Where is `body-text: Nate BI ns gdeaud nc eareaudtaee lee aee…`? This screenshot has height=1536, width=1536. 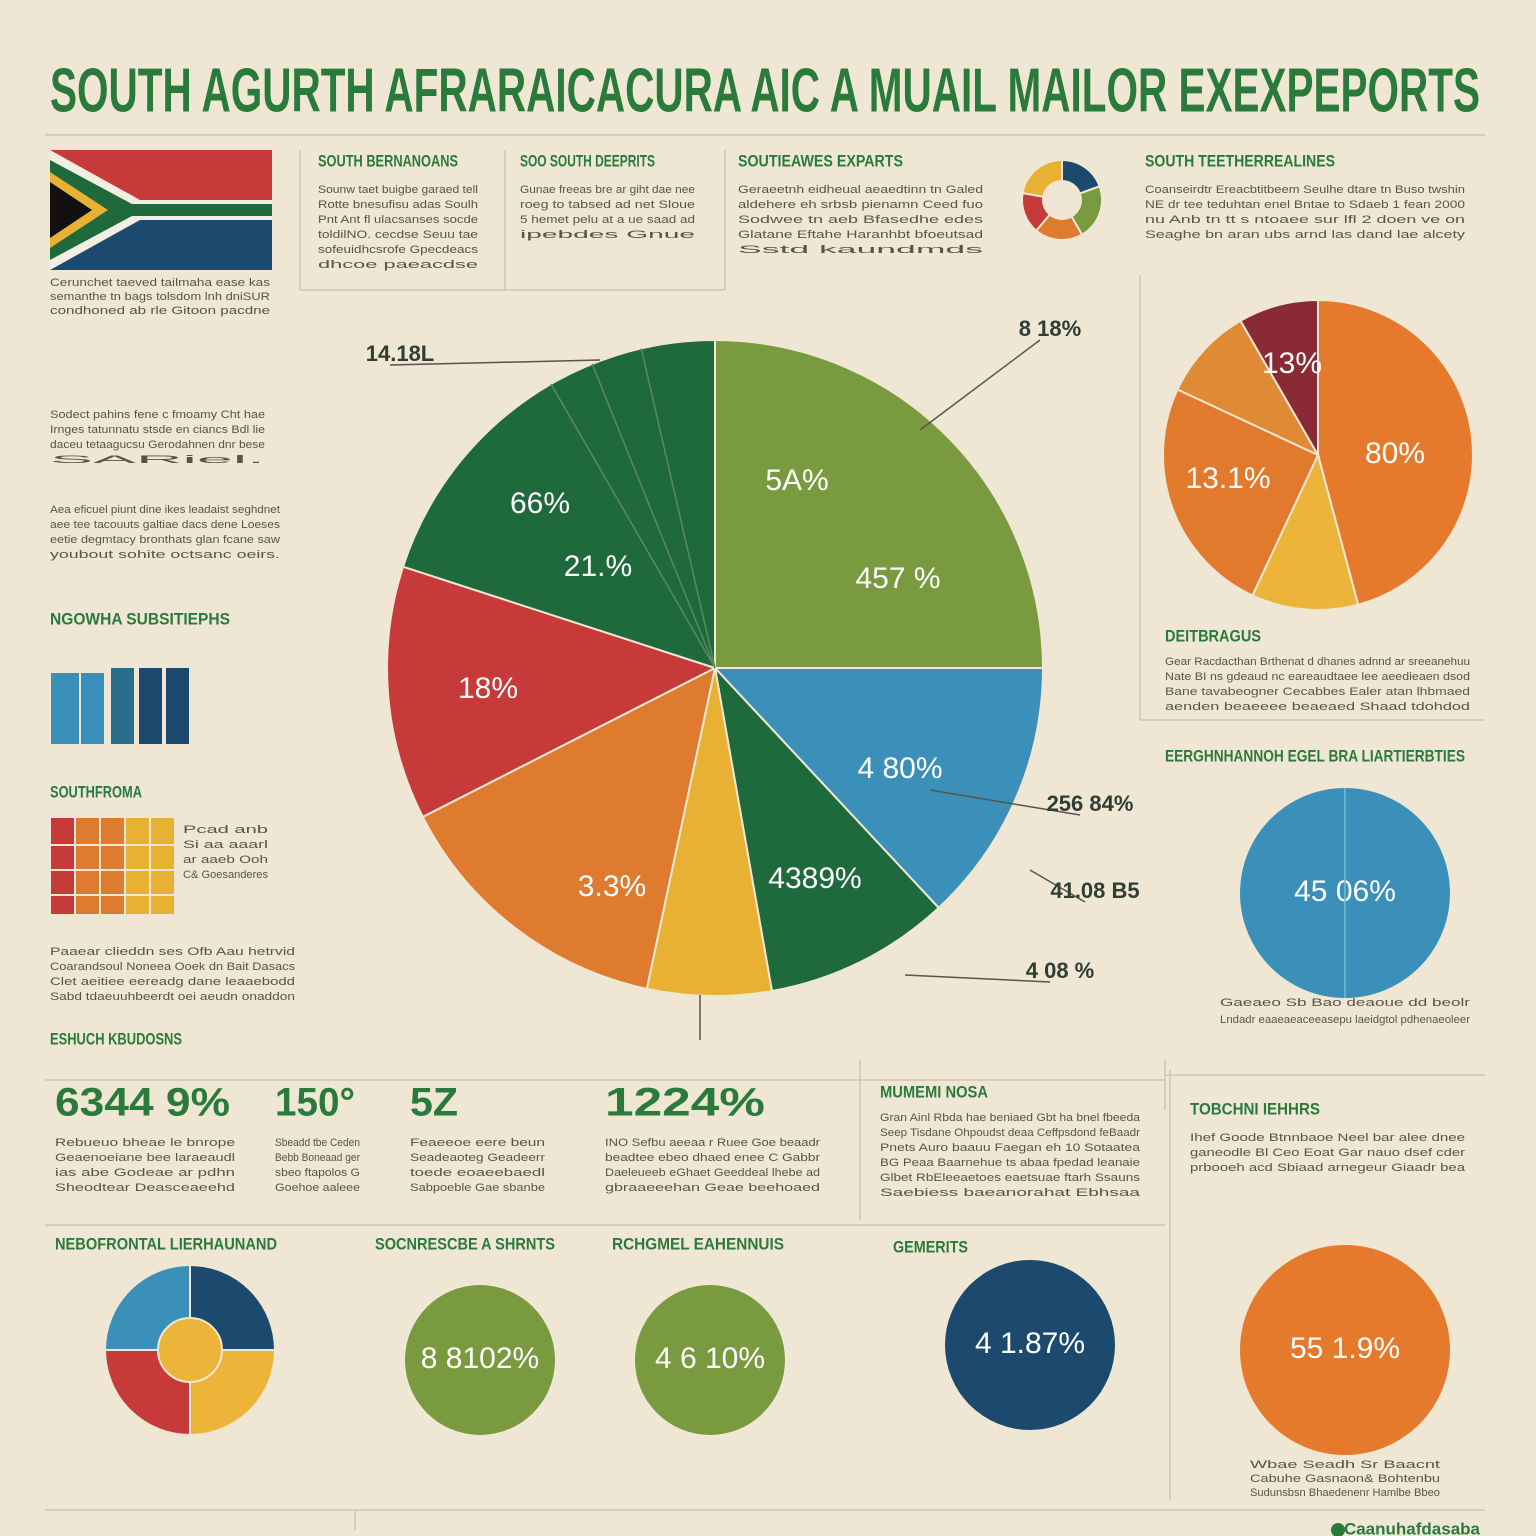
body-text: Nate BI ns gdeaud nc eareaudtaee lee aee… is located at coordinates (1317, 677).